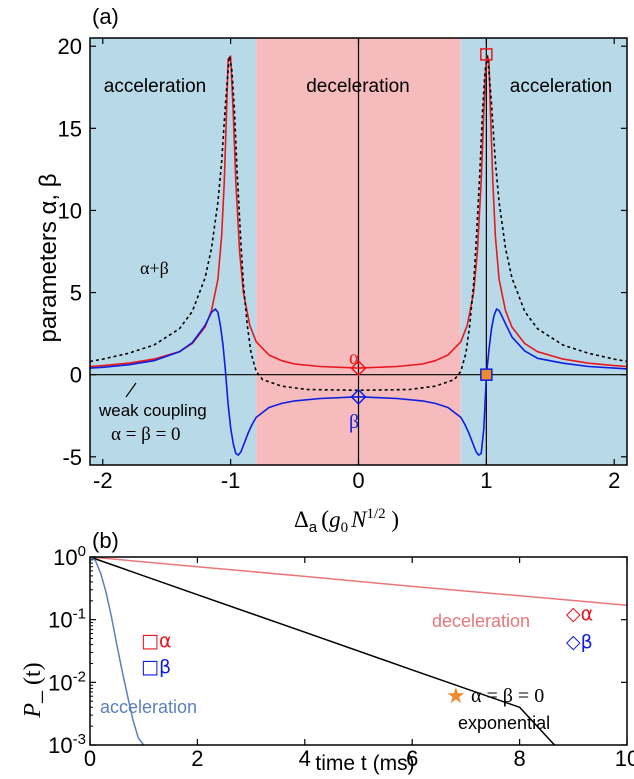 Image resolution: width=634 pixels, height=779 pixels. I want to click on legend-b: ◇α ◇β □α □β ★ α = β = 0, so click(367, 656).